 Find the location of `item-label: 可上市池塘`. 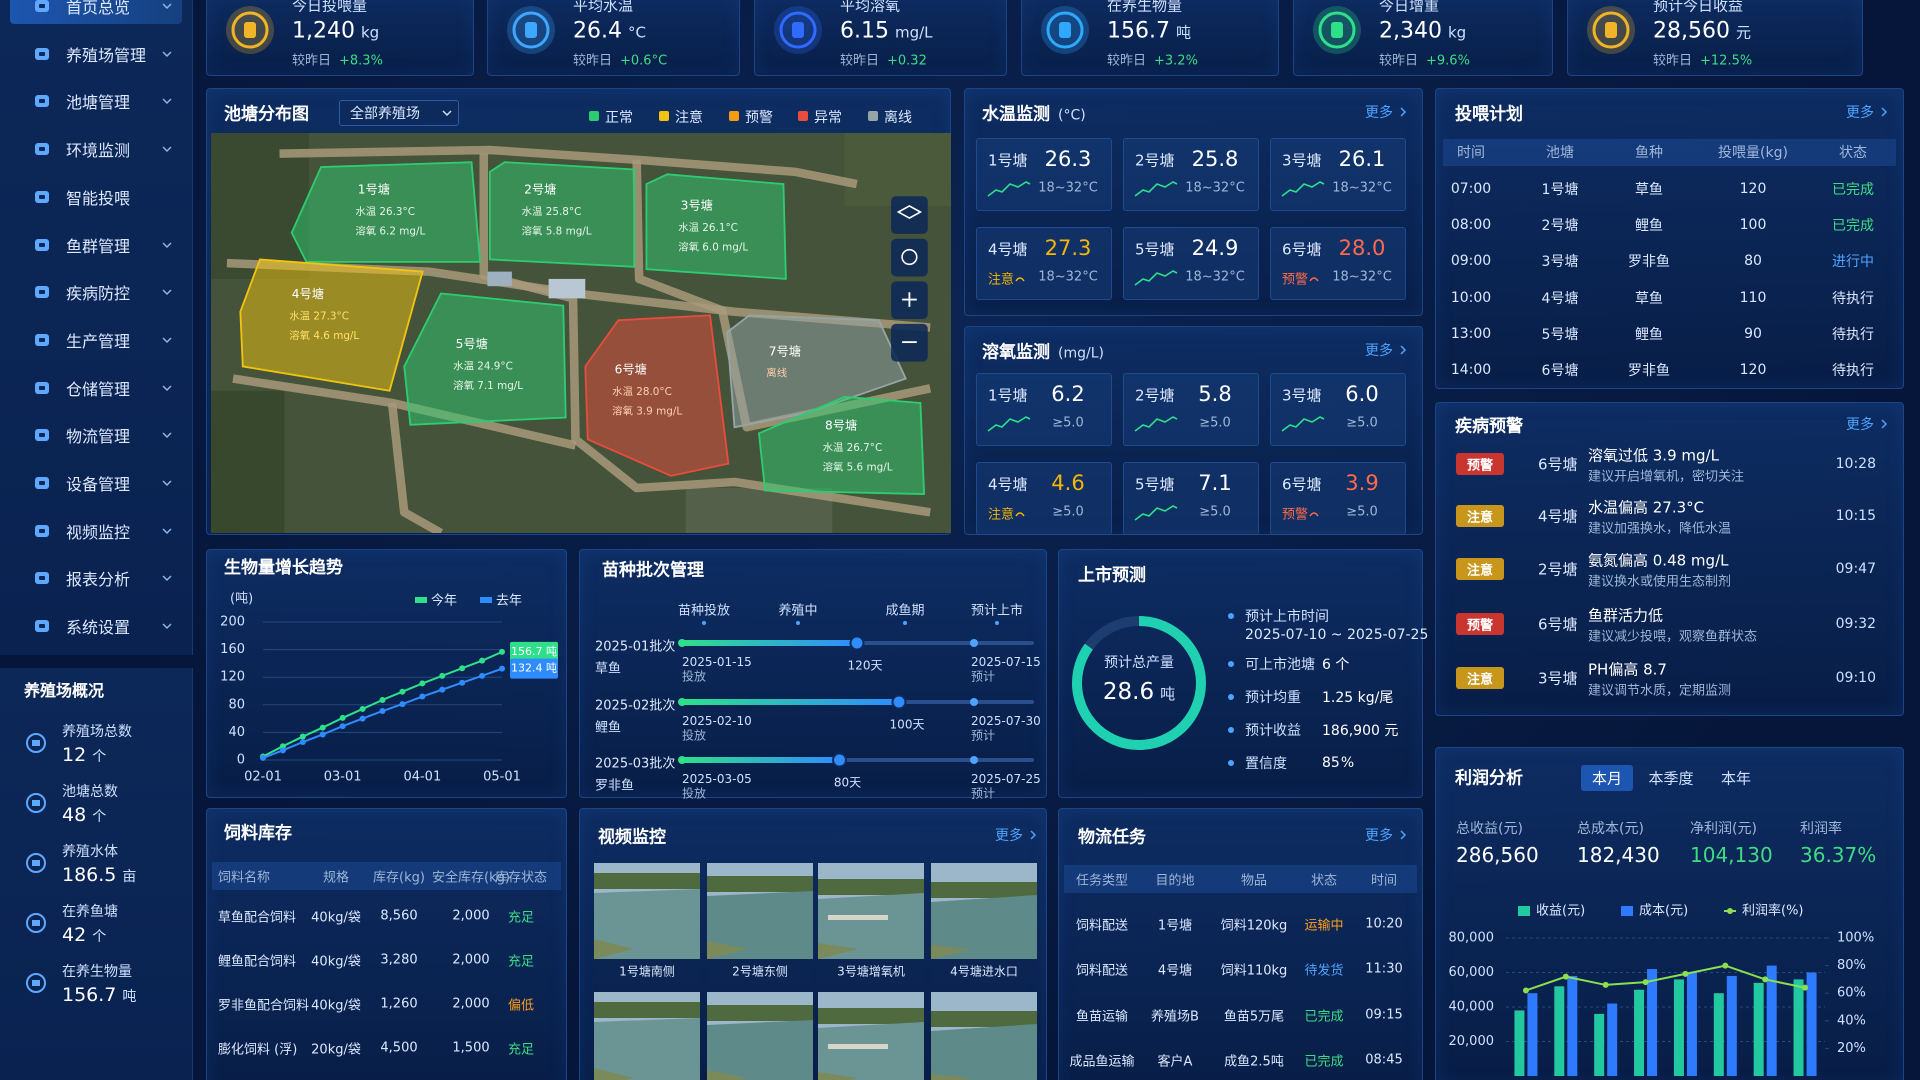

item-label: 可上市池塘 is located at coordinates (1280, 665).